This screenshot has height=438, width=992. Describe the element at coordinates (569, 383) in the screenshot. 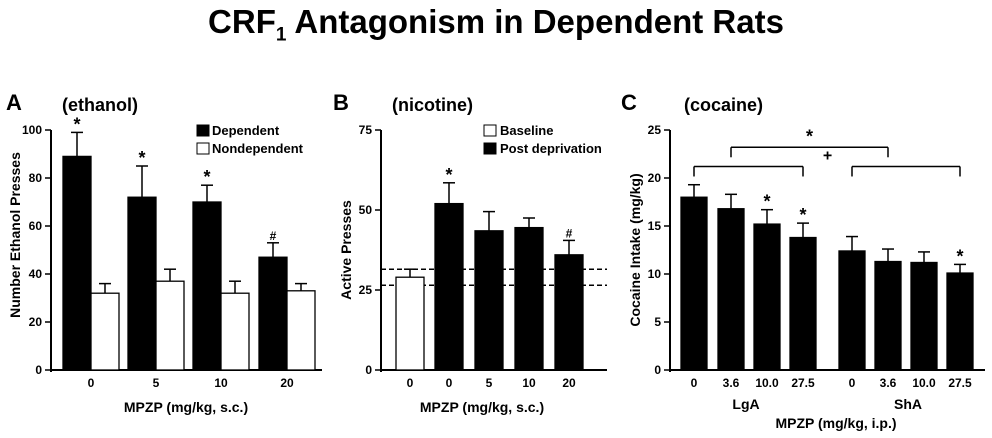

I see `panel-b-x-tick-label: 20` at that location.